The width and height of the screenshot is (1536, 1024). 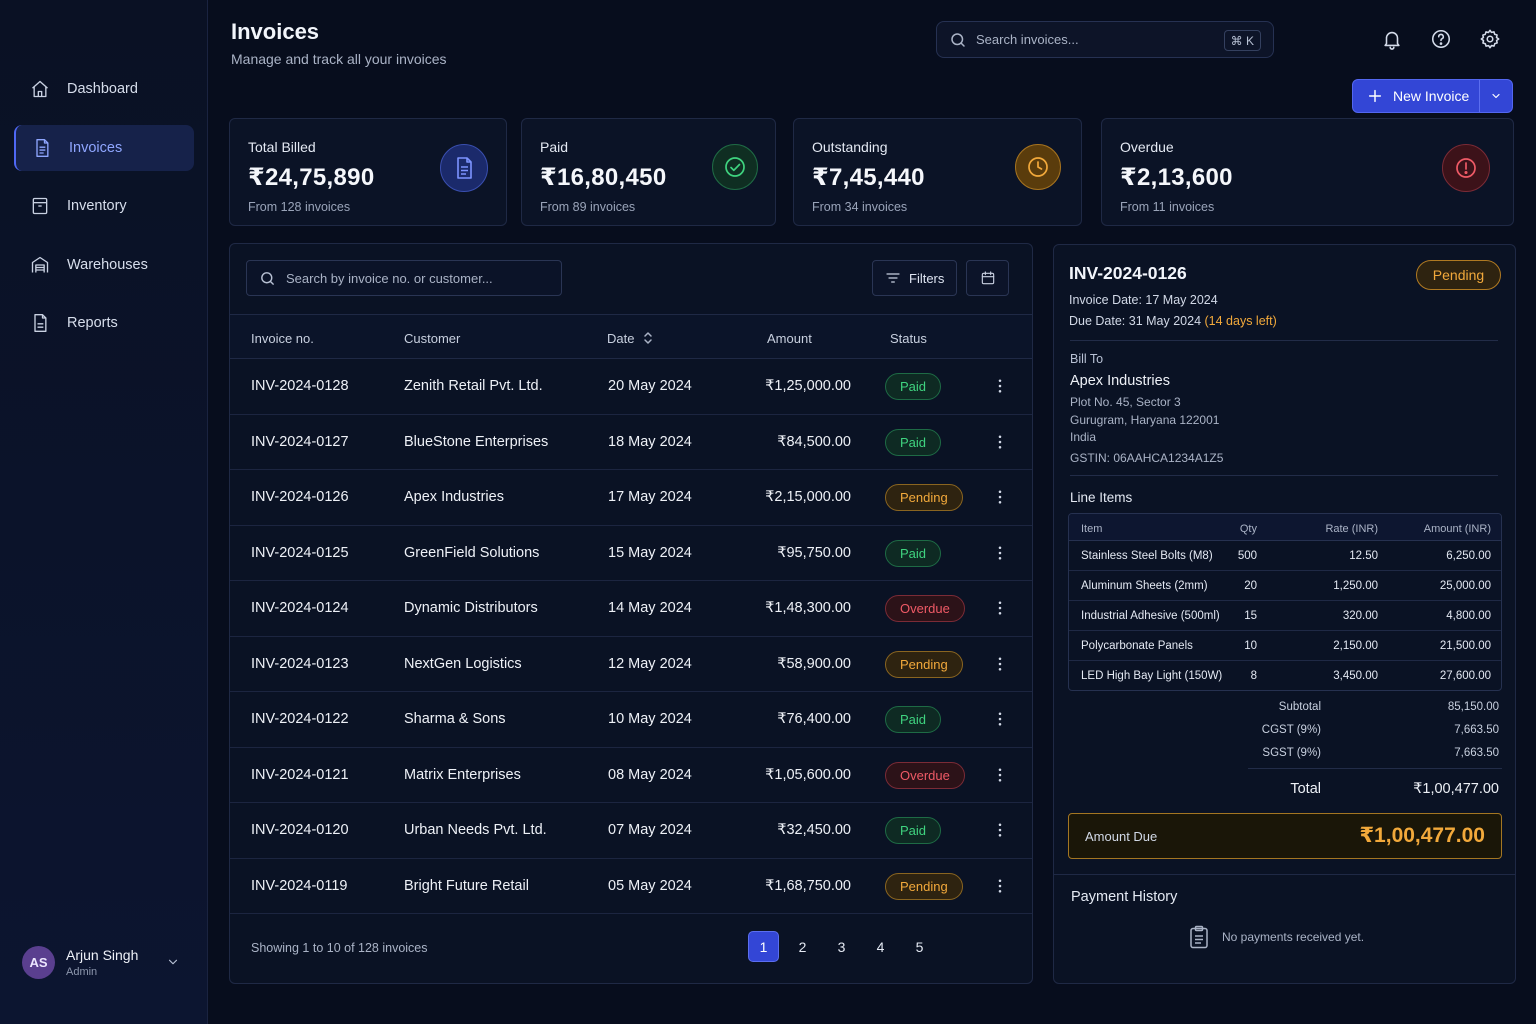 What do you see at coordinates (454, 497) in the screenshot?
I see `cell-customer: Apex Industries` at bounding box center [454, 497].